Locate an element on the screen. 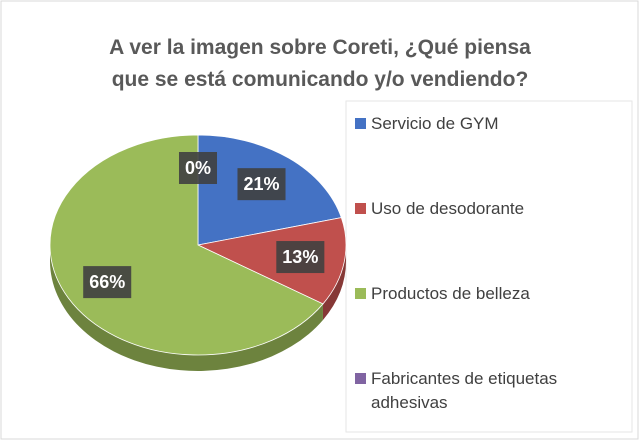 The image size is (639, 440). legend-item: Servicio de GYM is located at coordinates (484, 124).